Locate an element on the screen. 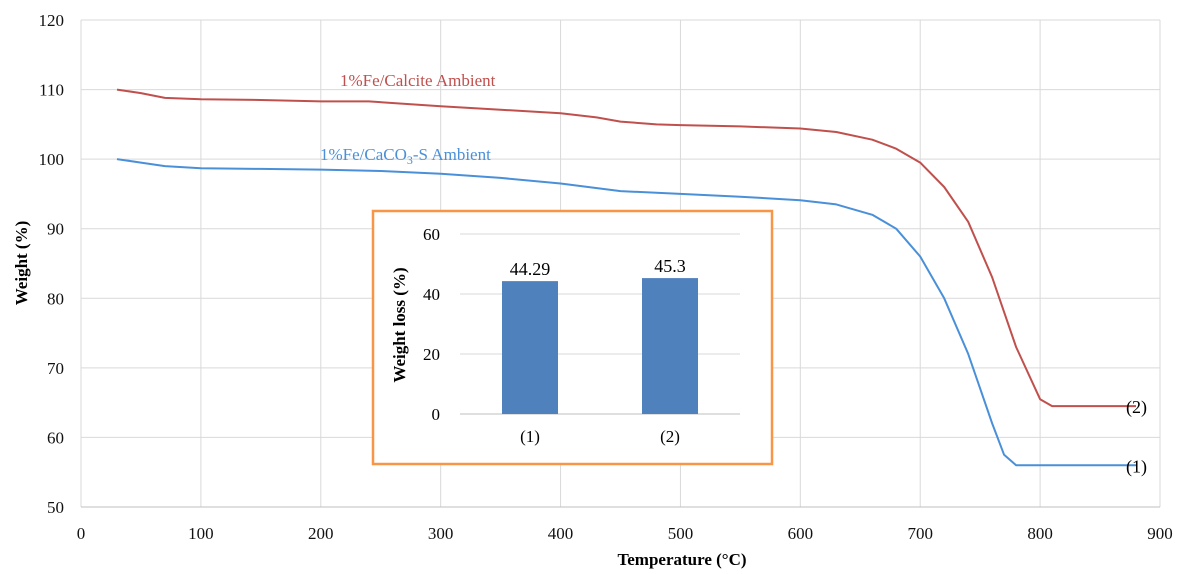  y-tick-label-90: 90 is located at coordinates (55, 229).